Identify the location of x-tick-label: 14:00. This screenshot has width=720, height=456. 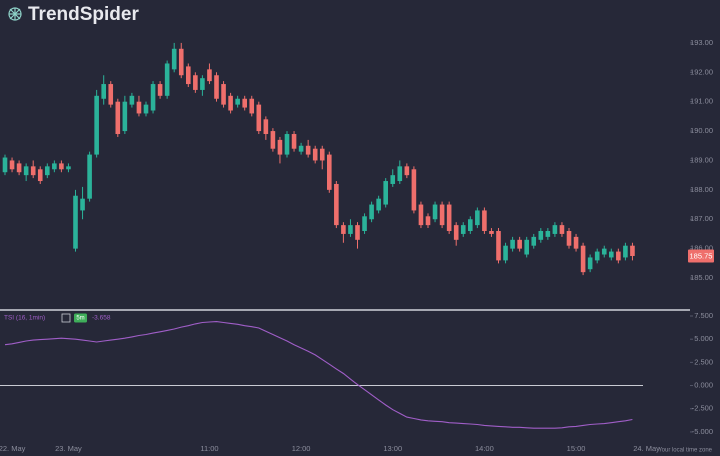
(484, 448).